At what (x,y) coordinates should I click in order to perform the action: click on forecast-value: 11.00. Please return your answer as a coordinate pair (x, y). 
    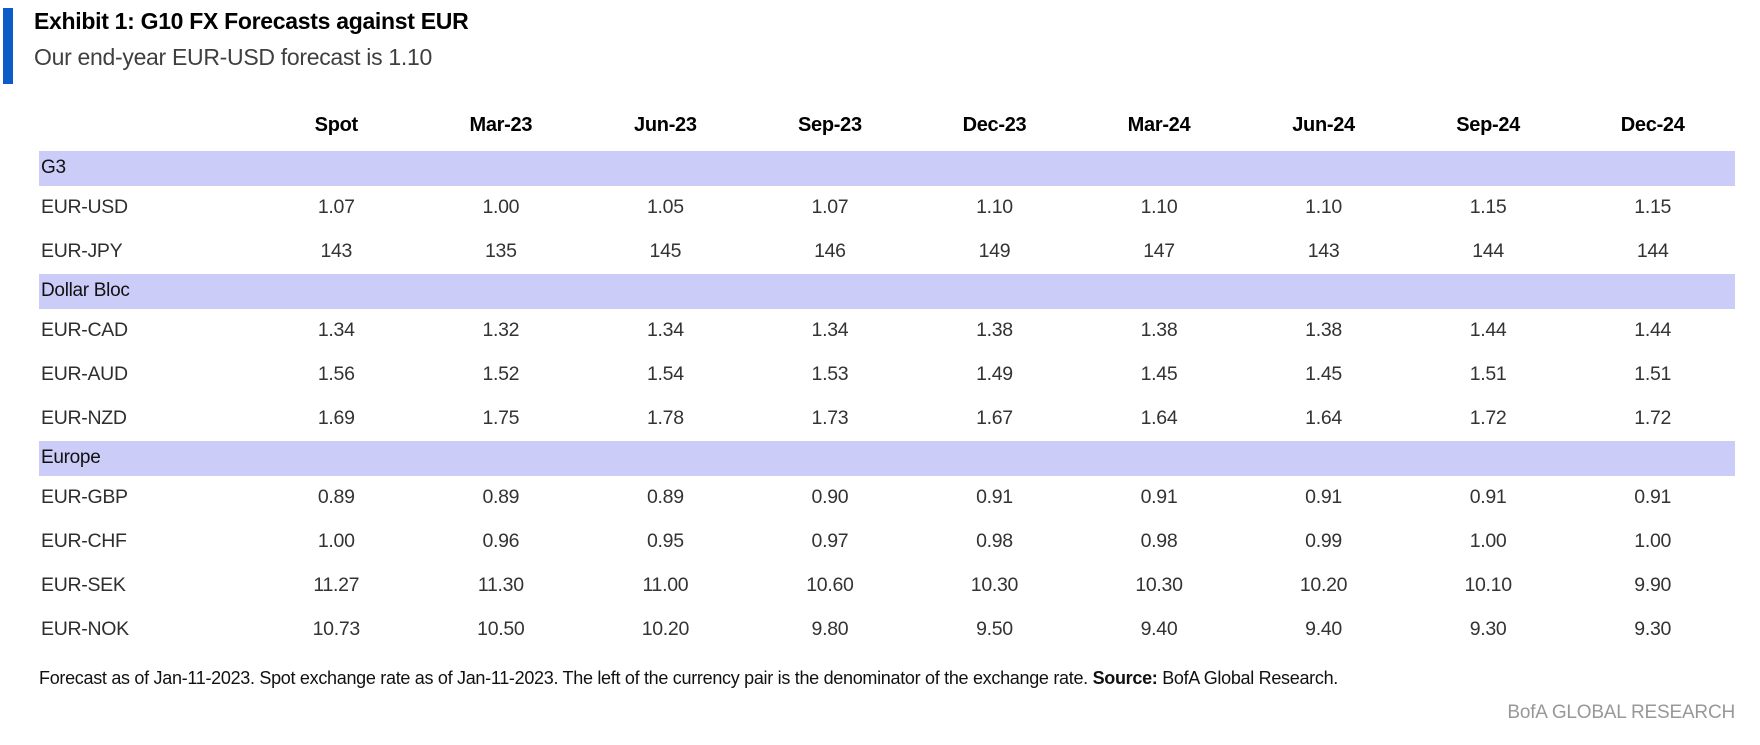
    Looking at the image, I should click on (665, 585).